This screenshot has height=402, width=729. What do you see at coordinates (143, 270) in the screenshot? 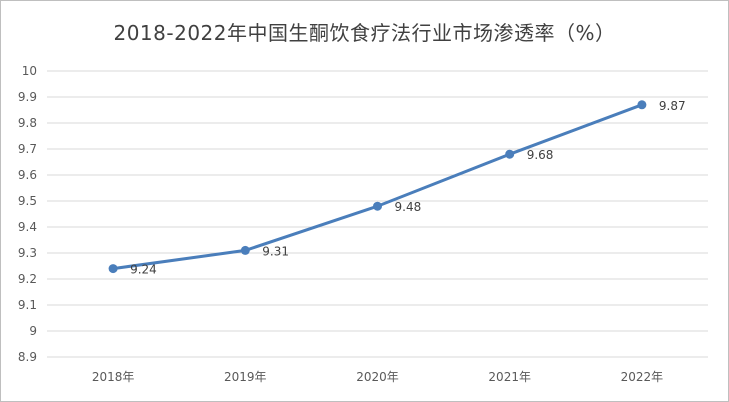
I see `data-label: 9.24` at bounding box center [143, 270].